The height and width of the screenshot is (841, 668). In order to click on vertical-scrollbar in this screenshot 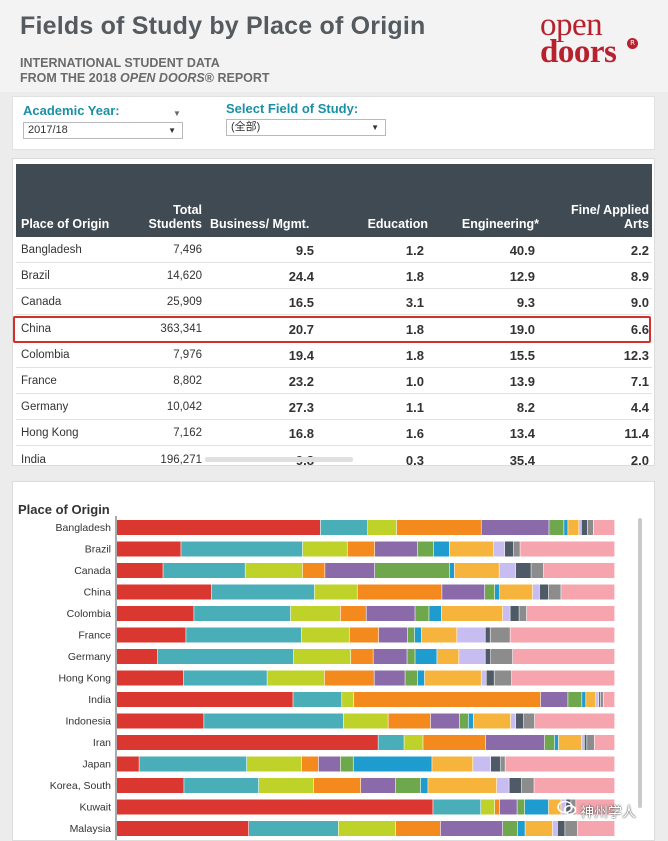, I will do `click(640, 663)`.